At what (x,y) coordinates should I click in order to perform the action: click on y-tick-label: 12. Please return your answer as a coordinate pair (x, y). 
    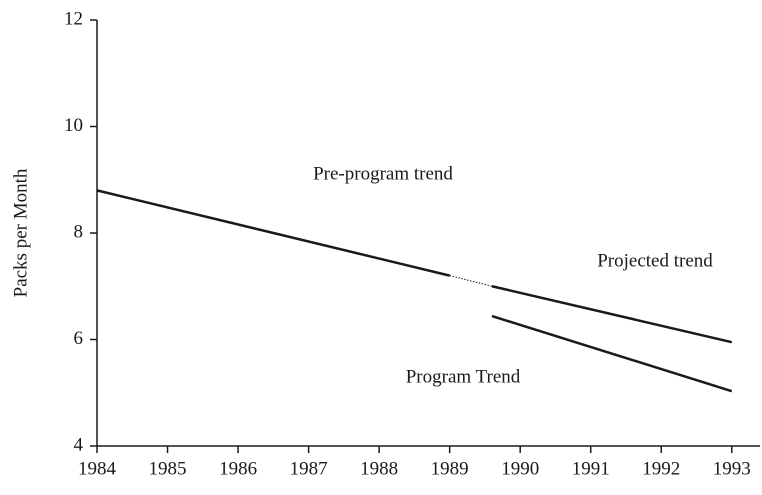
    Looking at the image, I should click on (73, 18).